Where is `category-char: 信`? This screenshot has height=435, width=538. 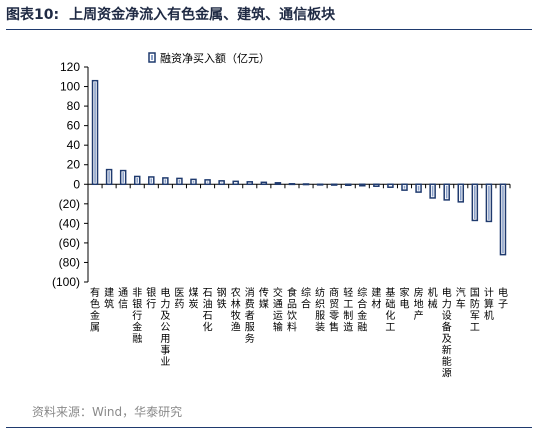 category-char: 信 is located at coordinates (123, 305).